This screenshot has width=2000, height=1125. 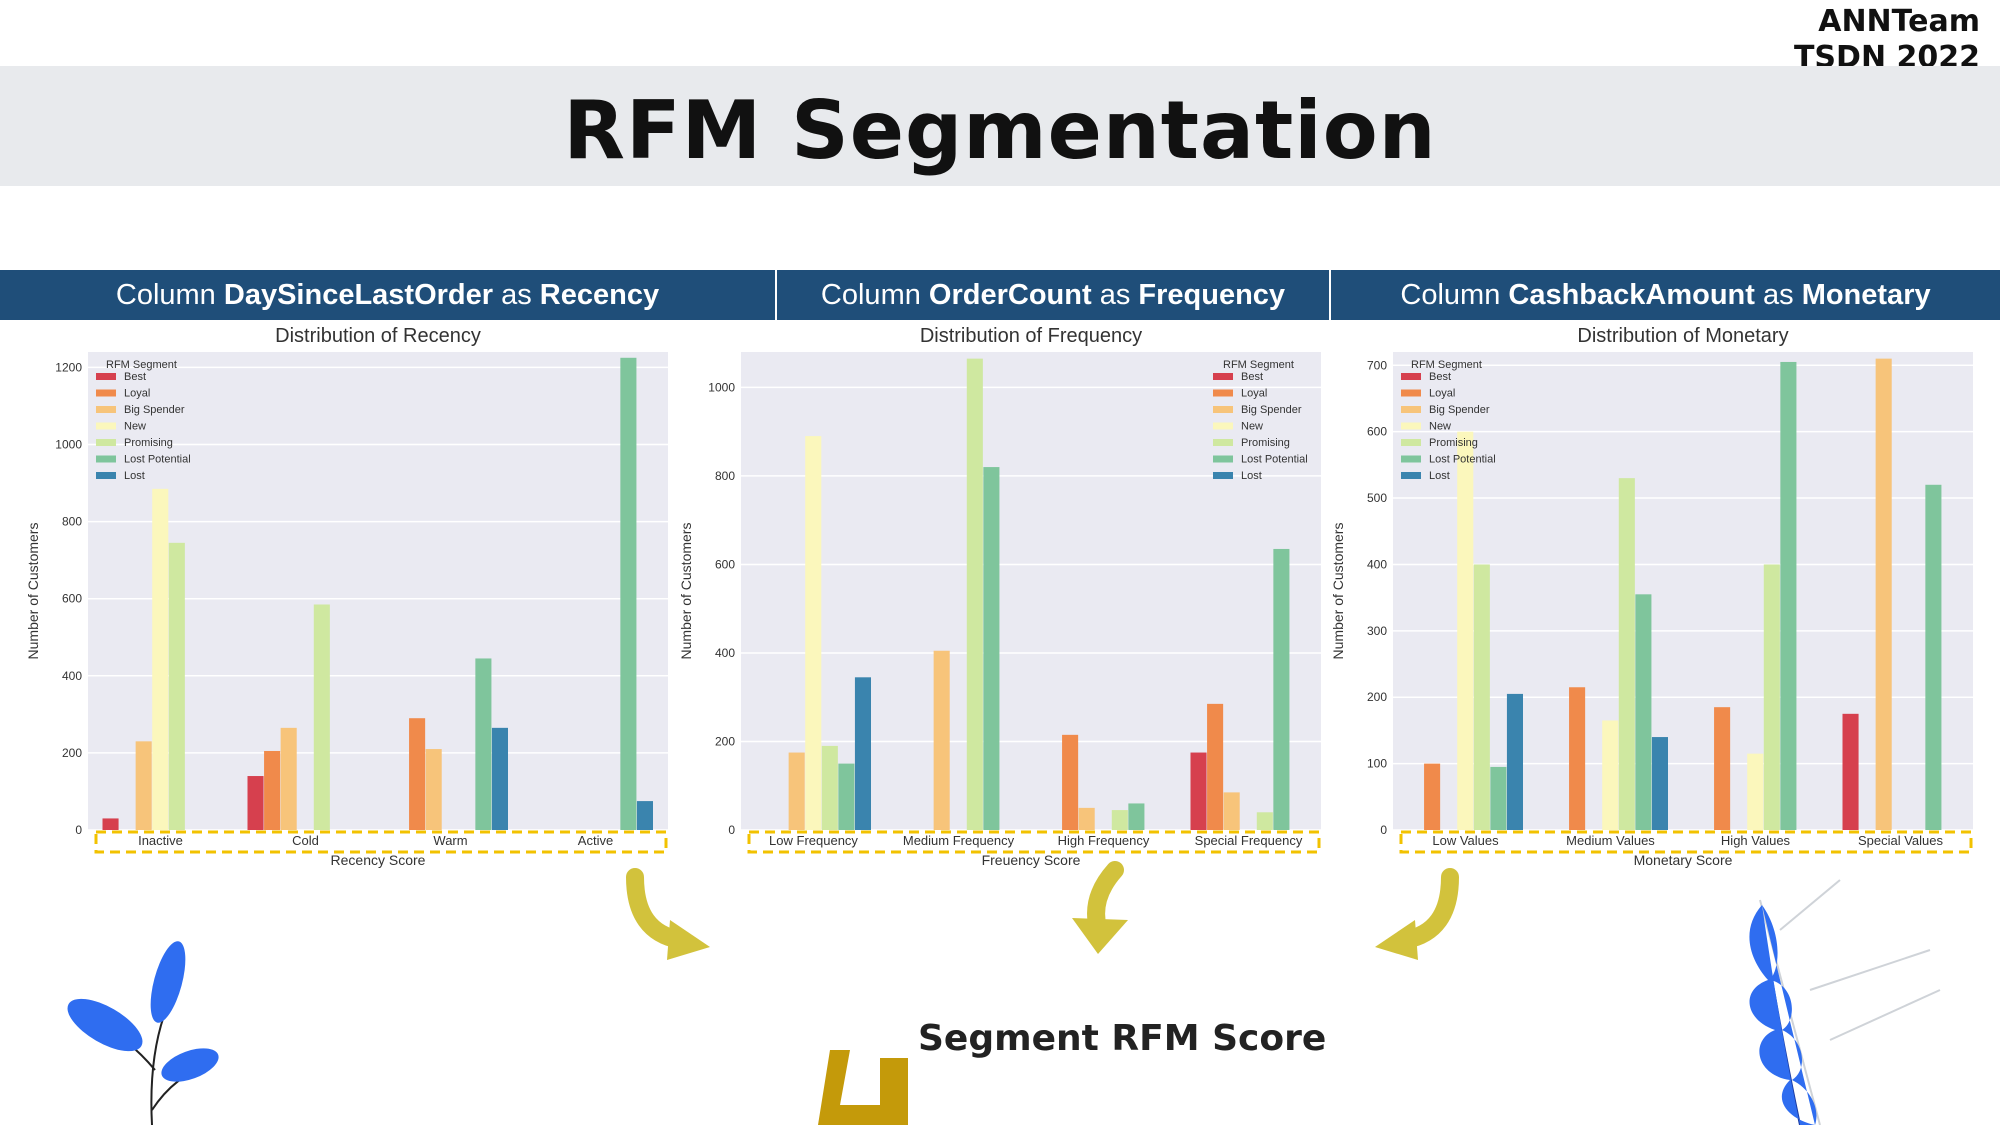 I want to click on y-axis-label: Number of Customers, so click(x=686, y=591).